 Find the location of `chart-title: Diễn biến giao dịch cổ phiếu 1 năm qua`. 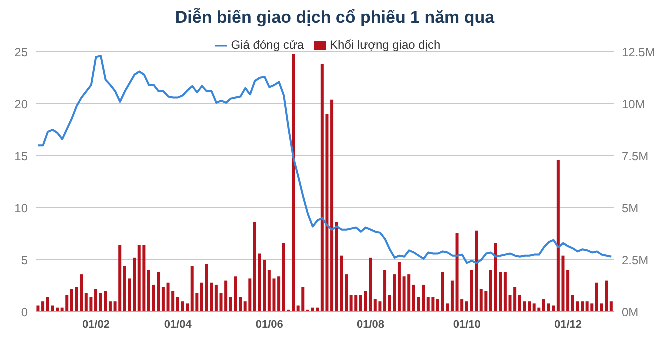

chart-title: Diễn biến giao dịch cổ phiếu 1 năm qua is located at coordinates (335, 18).